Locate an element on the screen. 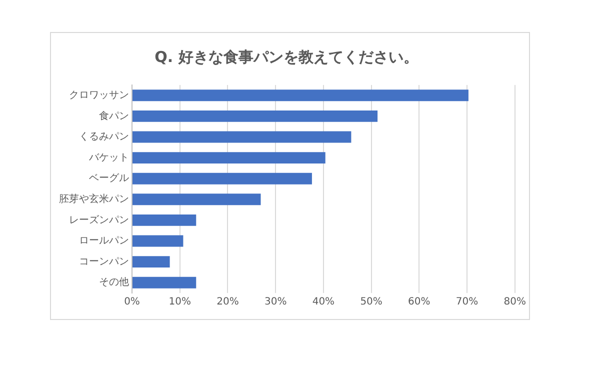 The image size is (600, 370). y-tick-label: レーズンパン is located at coordinates (99, 220).